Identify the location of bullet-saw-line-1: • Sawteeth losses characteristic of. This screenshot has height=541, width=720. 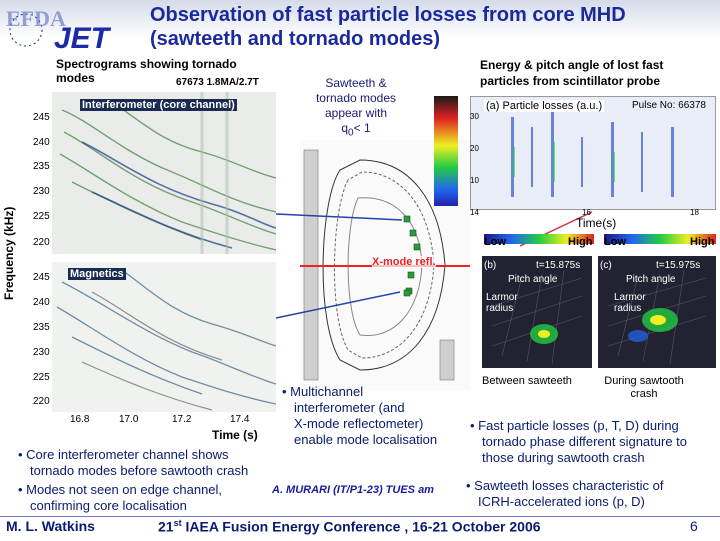
(565, 485).